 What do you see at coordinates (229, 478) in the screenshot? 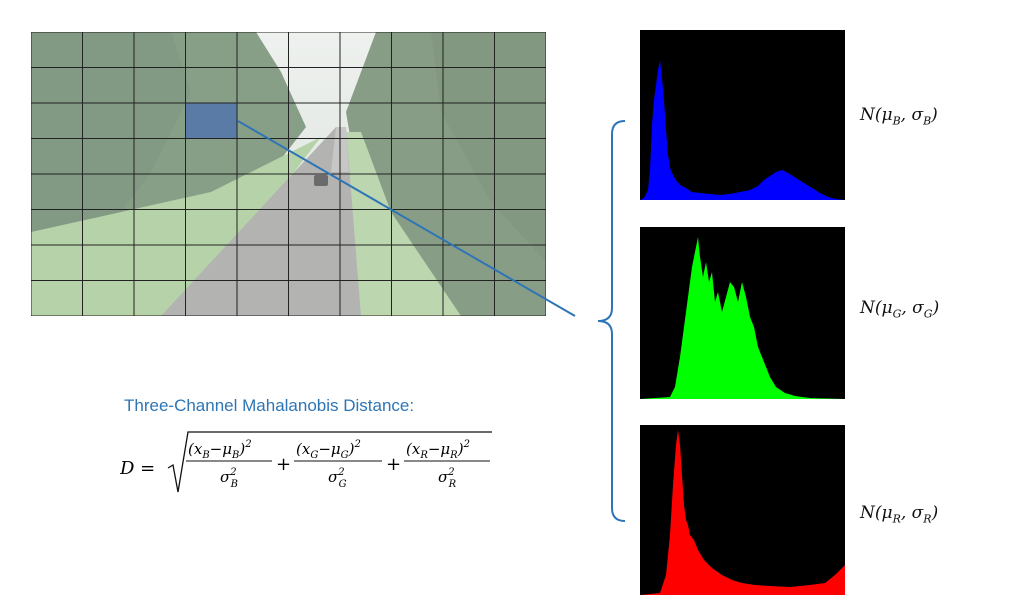
I see `svg-text:σ2B: σ2 B` at bounding box center [229, 478].